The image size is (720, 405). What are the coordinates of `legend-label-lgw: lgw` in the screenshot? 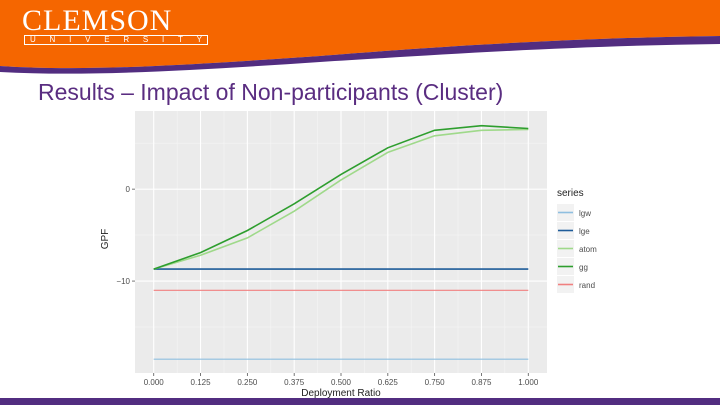 It's located at (585, 213).